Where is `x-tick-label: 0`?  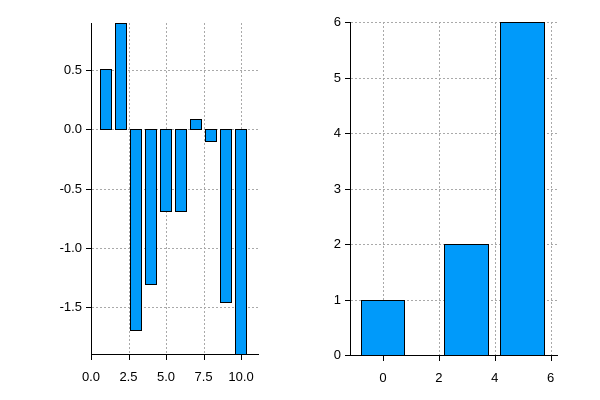
x-tick-label: 0 is located at coordinates (383, 377).